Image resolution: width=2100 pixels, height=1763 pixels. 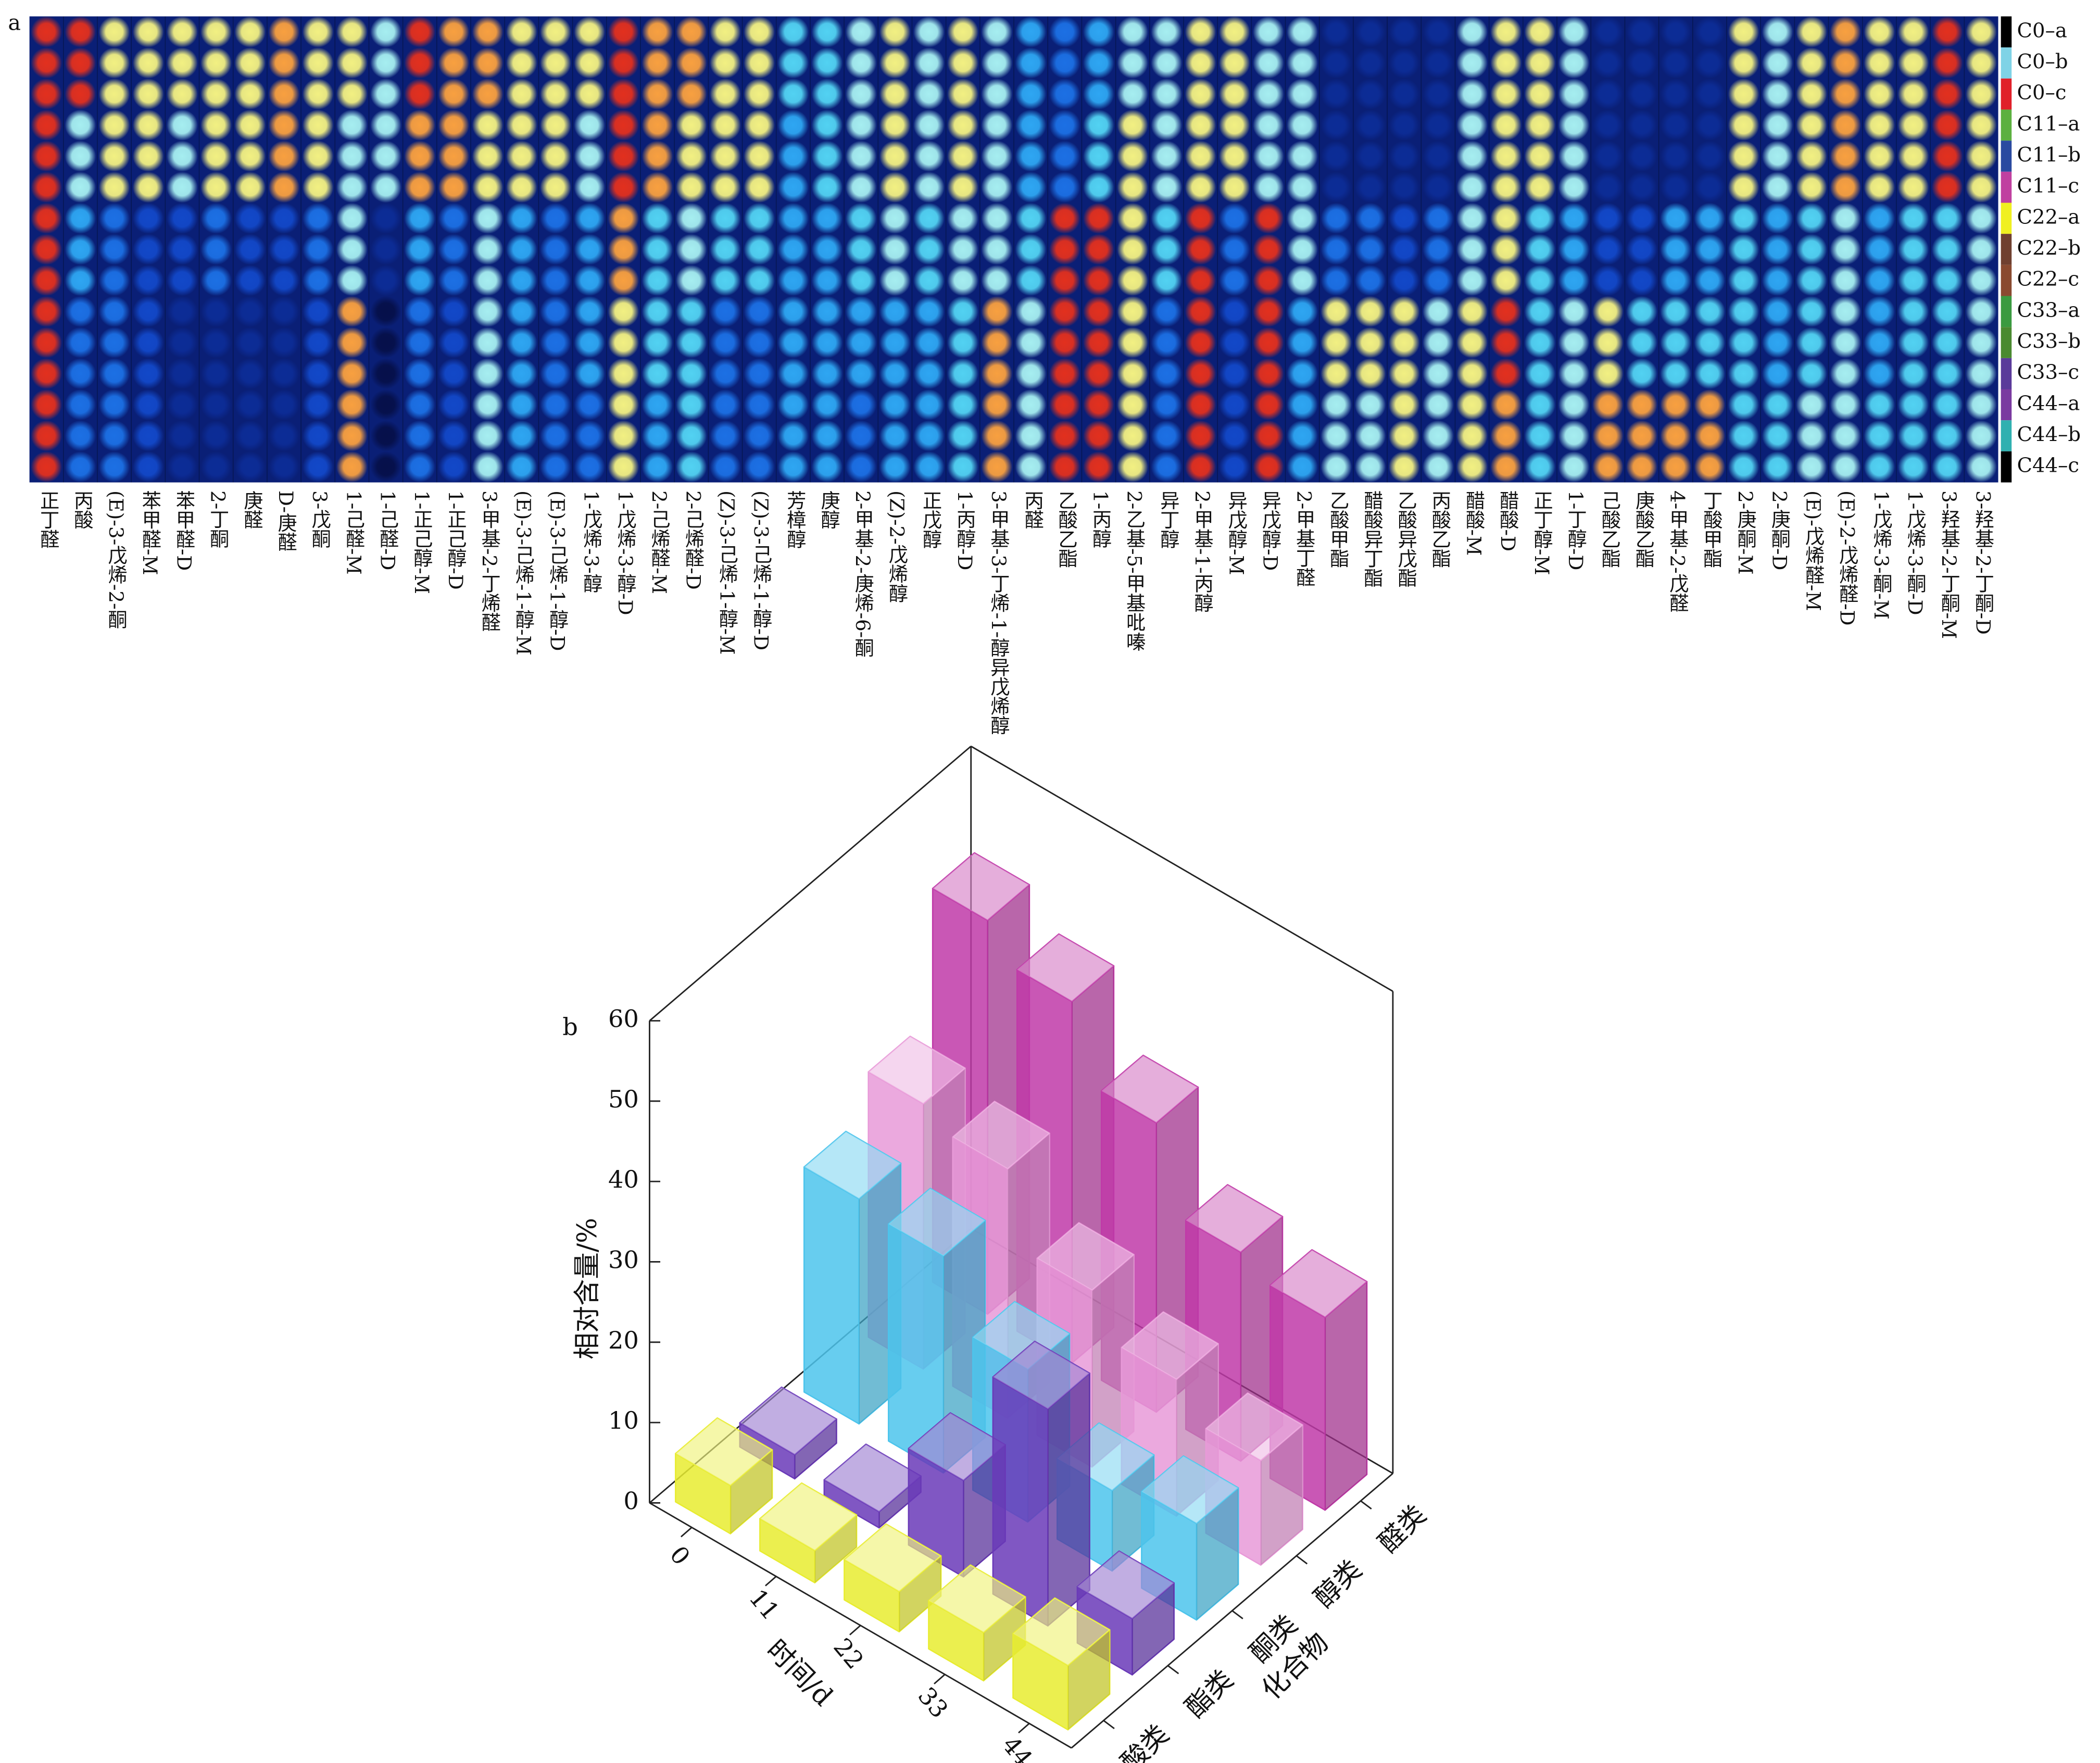 What do you see at coordinates (2006, 405) in the screenshot?
I see `row-color-key` at bounding box center [2006, 405].